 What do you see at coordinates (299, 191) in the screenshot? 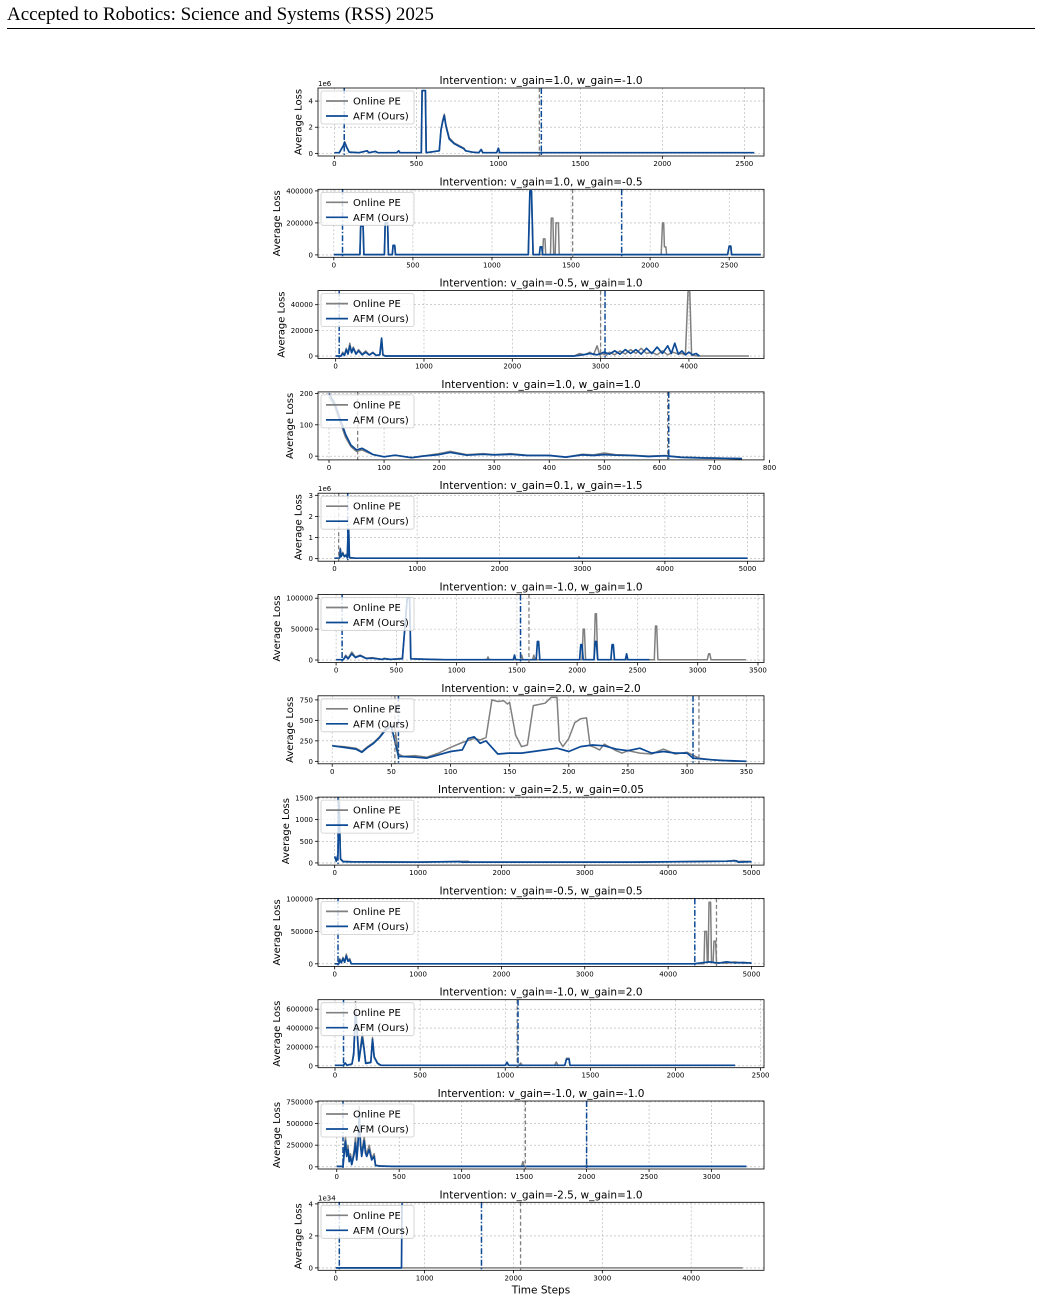
I see `y-tick-label: 400000` at bounding box center [299, 191].